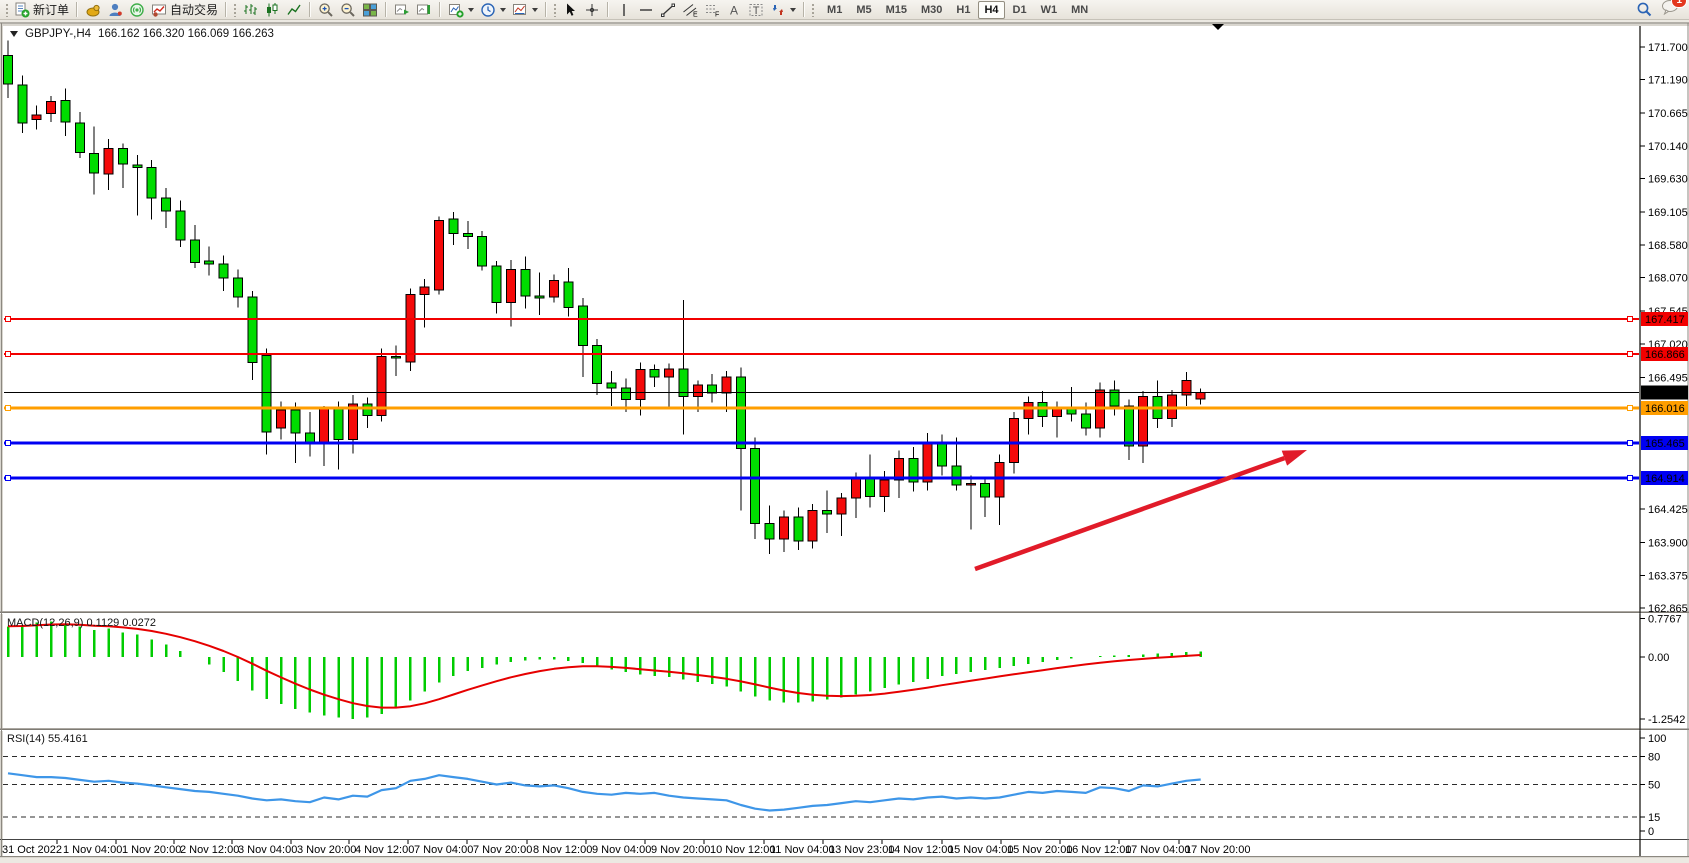  I want to click on text-label-tool-button: T, so click(756, 10).